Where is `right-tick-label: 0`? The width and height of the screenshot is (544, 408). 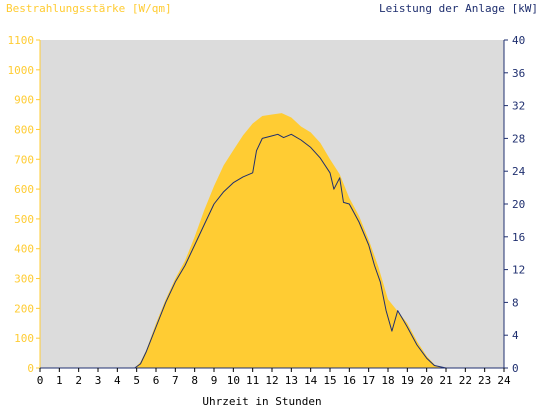 right-tick-label: 0 is located at coordinates (515, 368).